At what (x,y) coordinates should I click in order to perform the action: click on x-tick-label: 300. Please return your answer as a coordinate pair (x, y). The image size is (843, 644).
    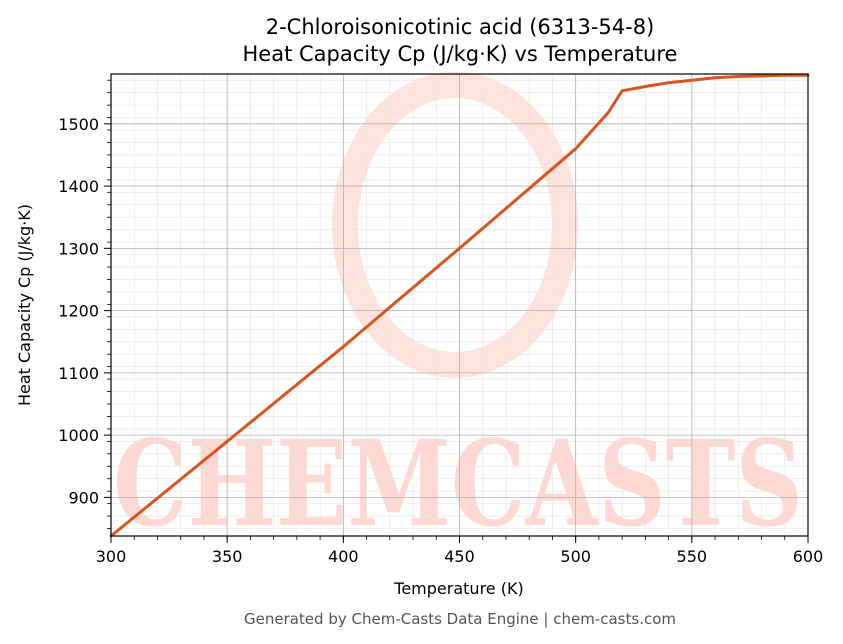
    Looking at the image, I should click on (111, 556).